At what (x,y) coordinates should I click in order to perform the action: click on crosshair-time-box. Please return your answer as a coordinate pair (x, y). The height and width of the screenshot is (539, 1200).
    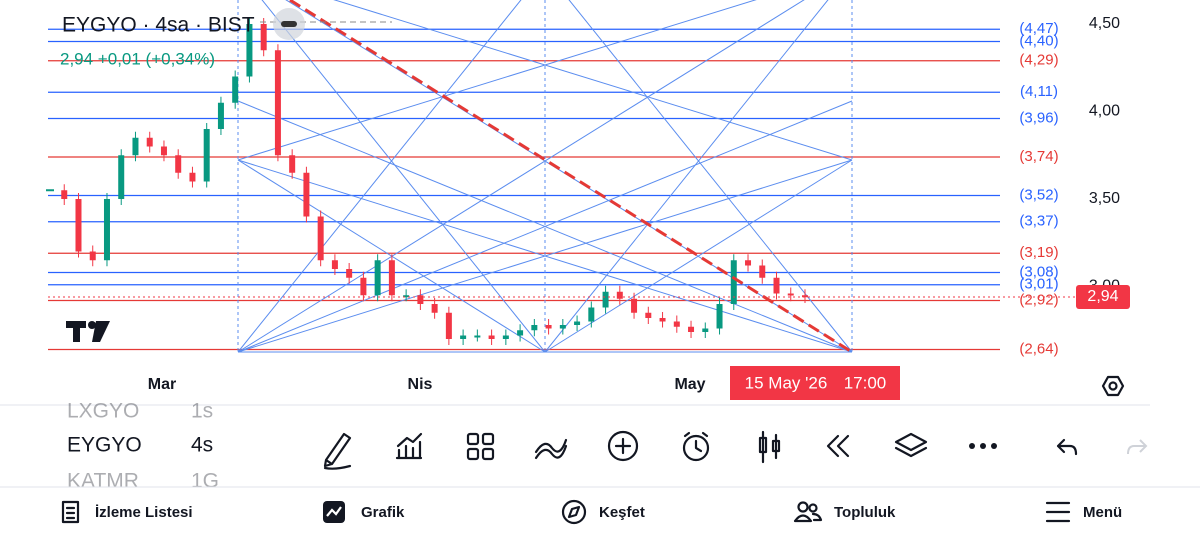
    Looking at the image, I should click on (815, 383).